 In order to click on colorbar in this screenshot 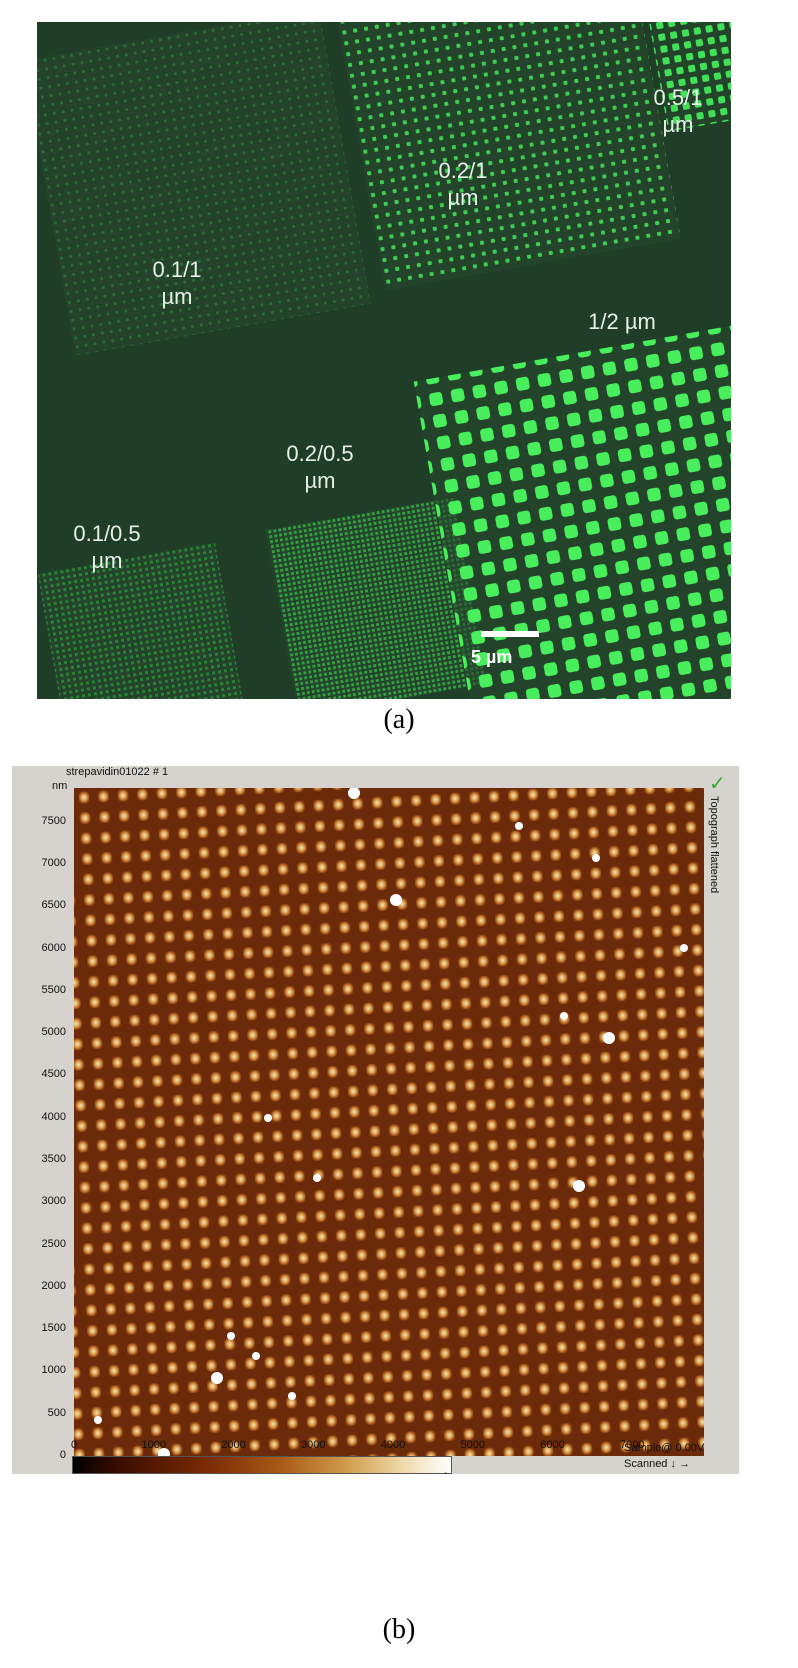, I will do `click(262, 1465)`.